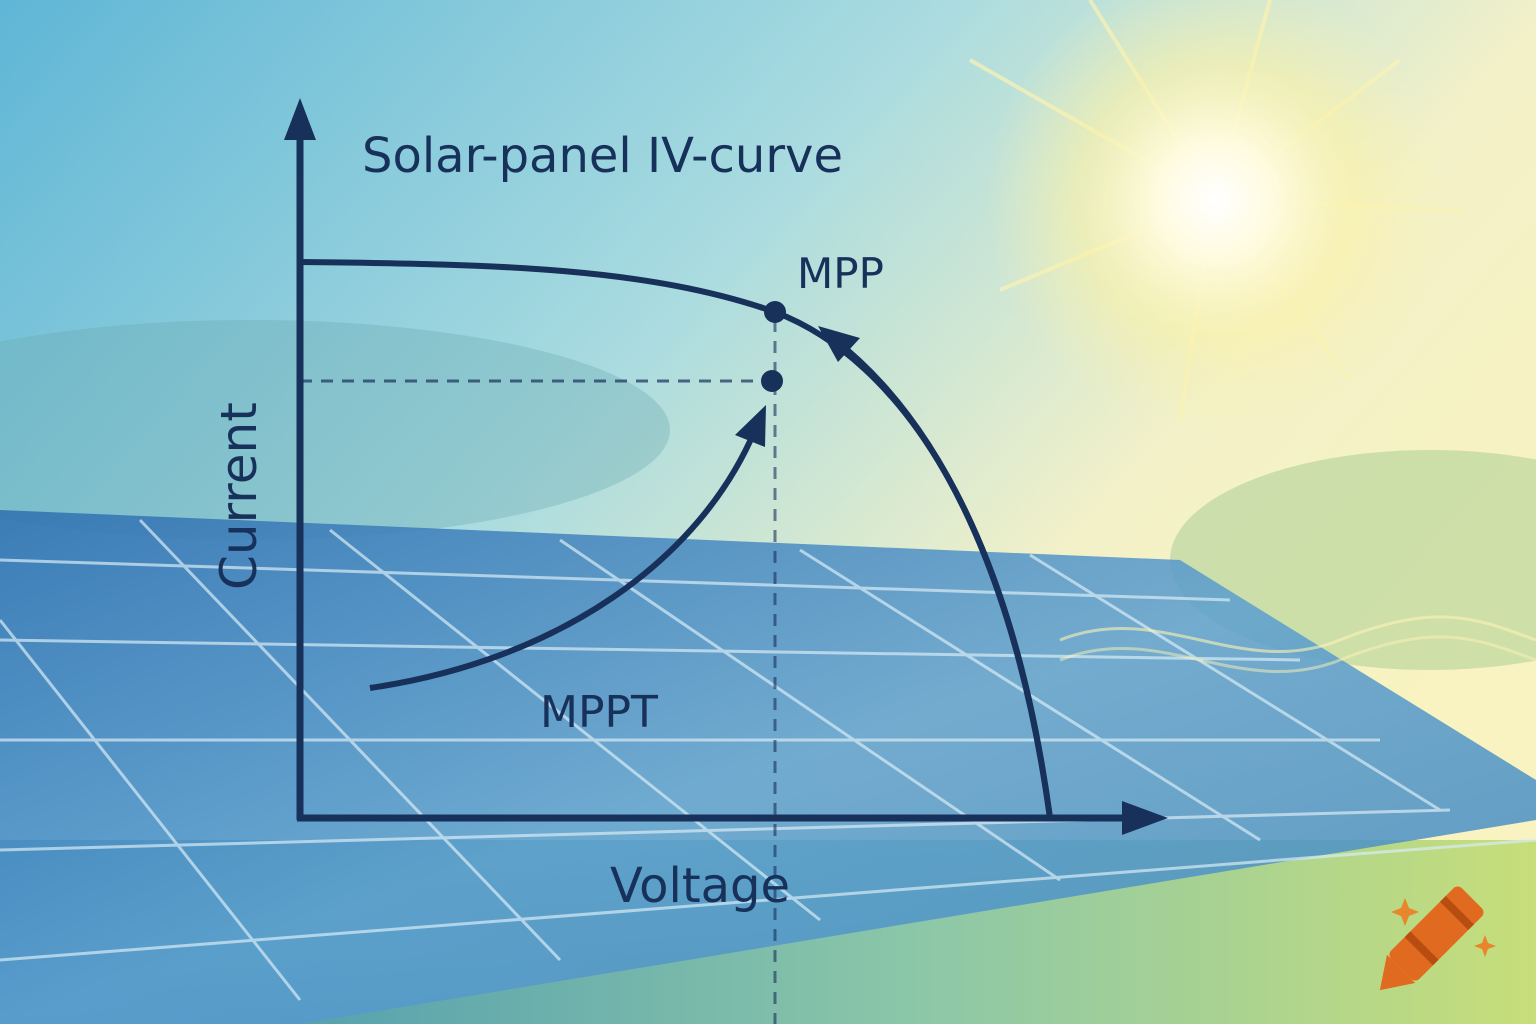 This screenshot has height=1024, width=1536. What do you see at coordinates (602, 156) in the screenshot?
I see `title: Solar-panel IV-curve` at bounding box center [602, 156].